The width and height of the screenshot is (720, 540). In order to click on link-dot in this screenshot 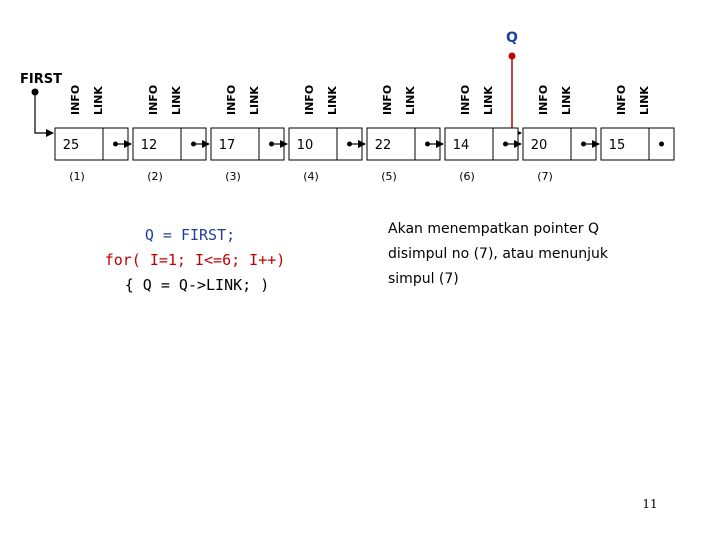, I will do `click(661, 144)`.